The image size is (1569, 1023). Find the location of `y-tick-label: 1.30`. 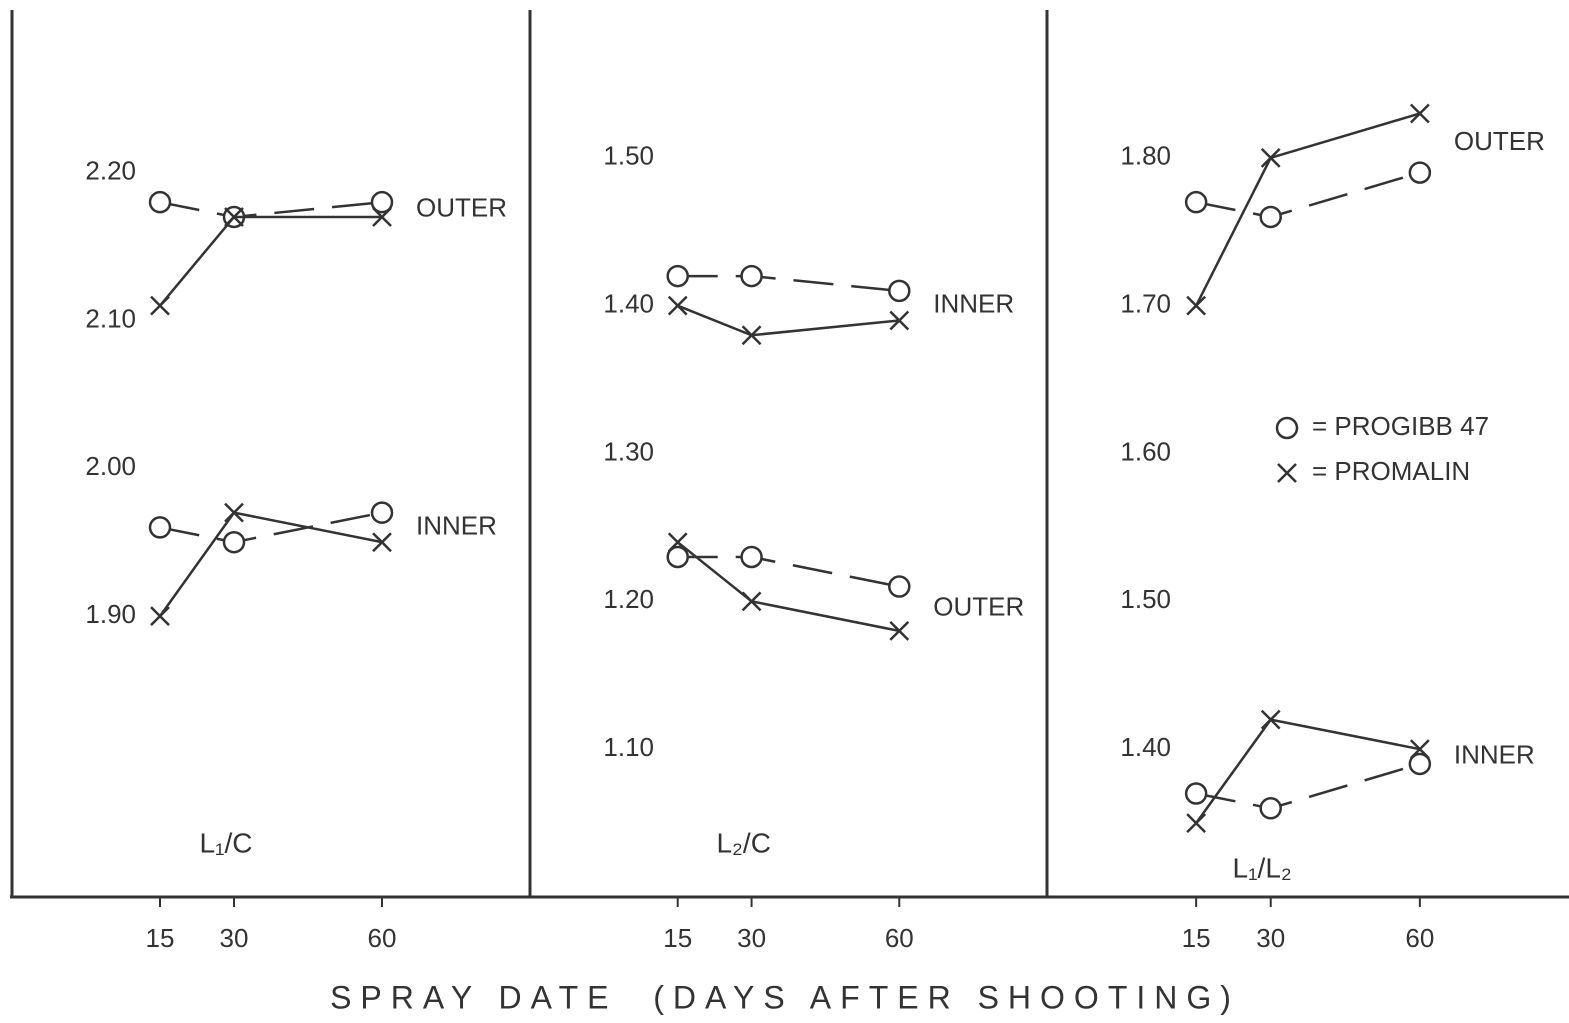

y-tick-label: 1.30 is located at coordinates (628, 451).